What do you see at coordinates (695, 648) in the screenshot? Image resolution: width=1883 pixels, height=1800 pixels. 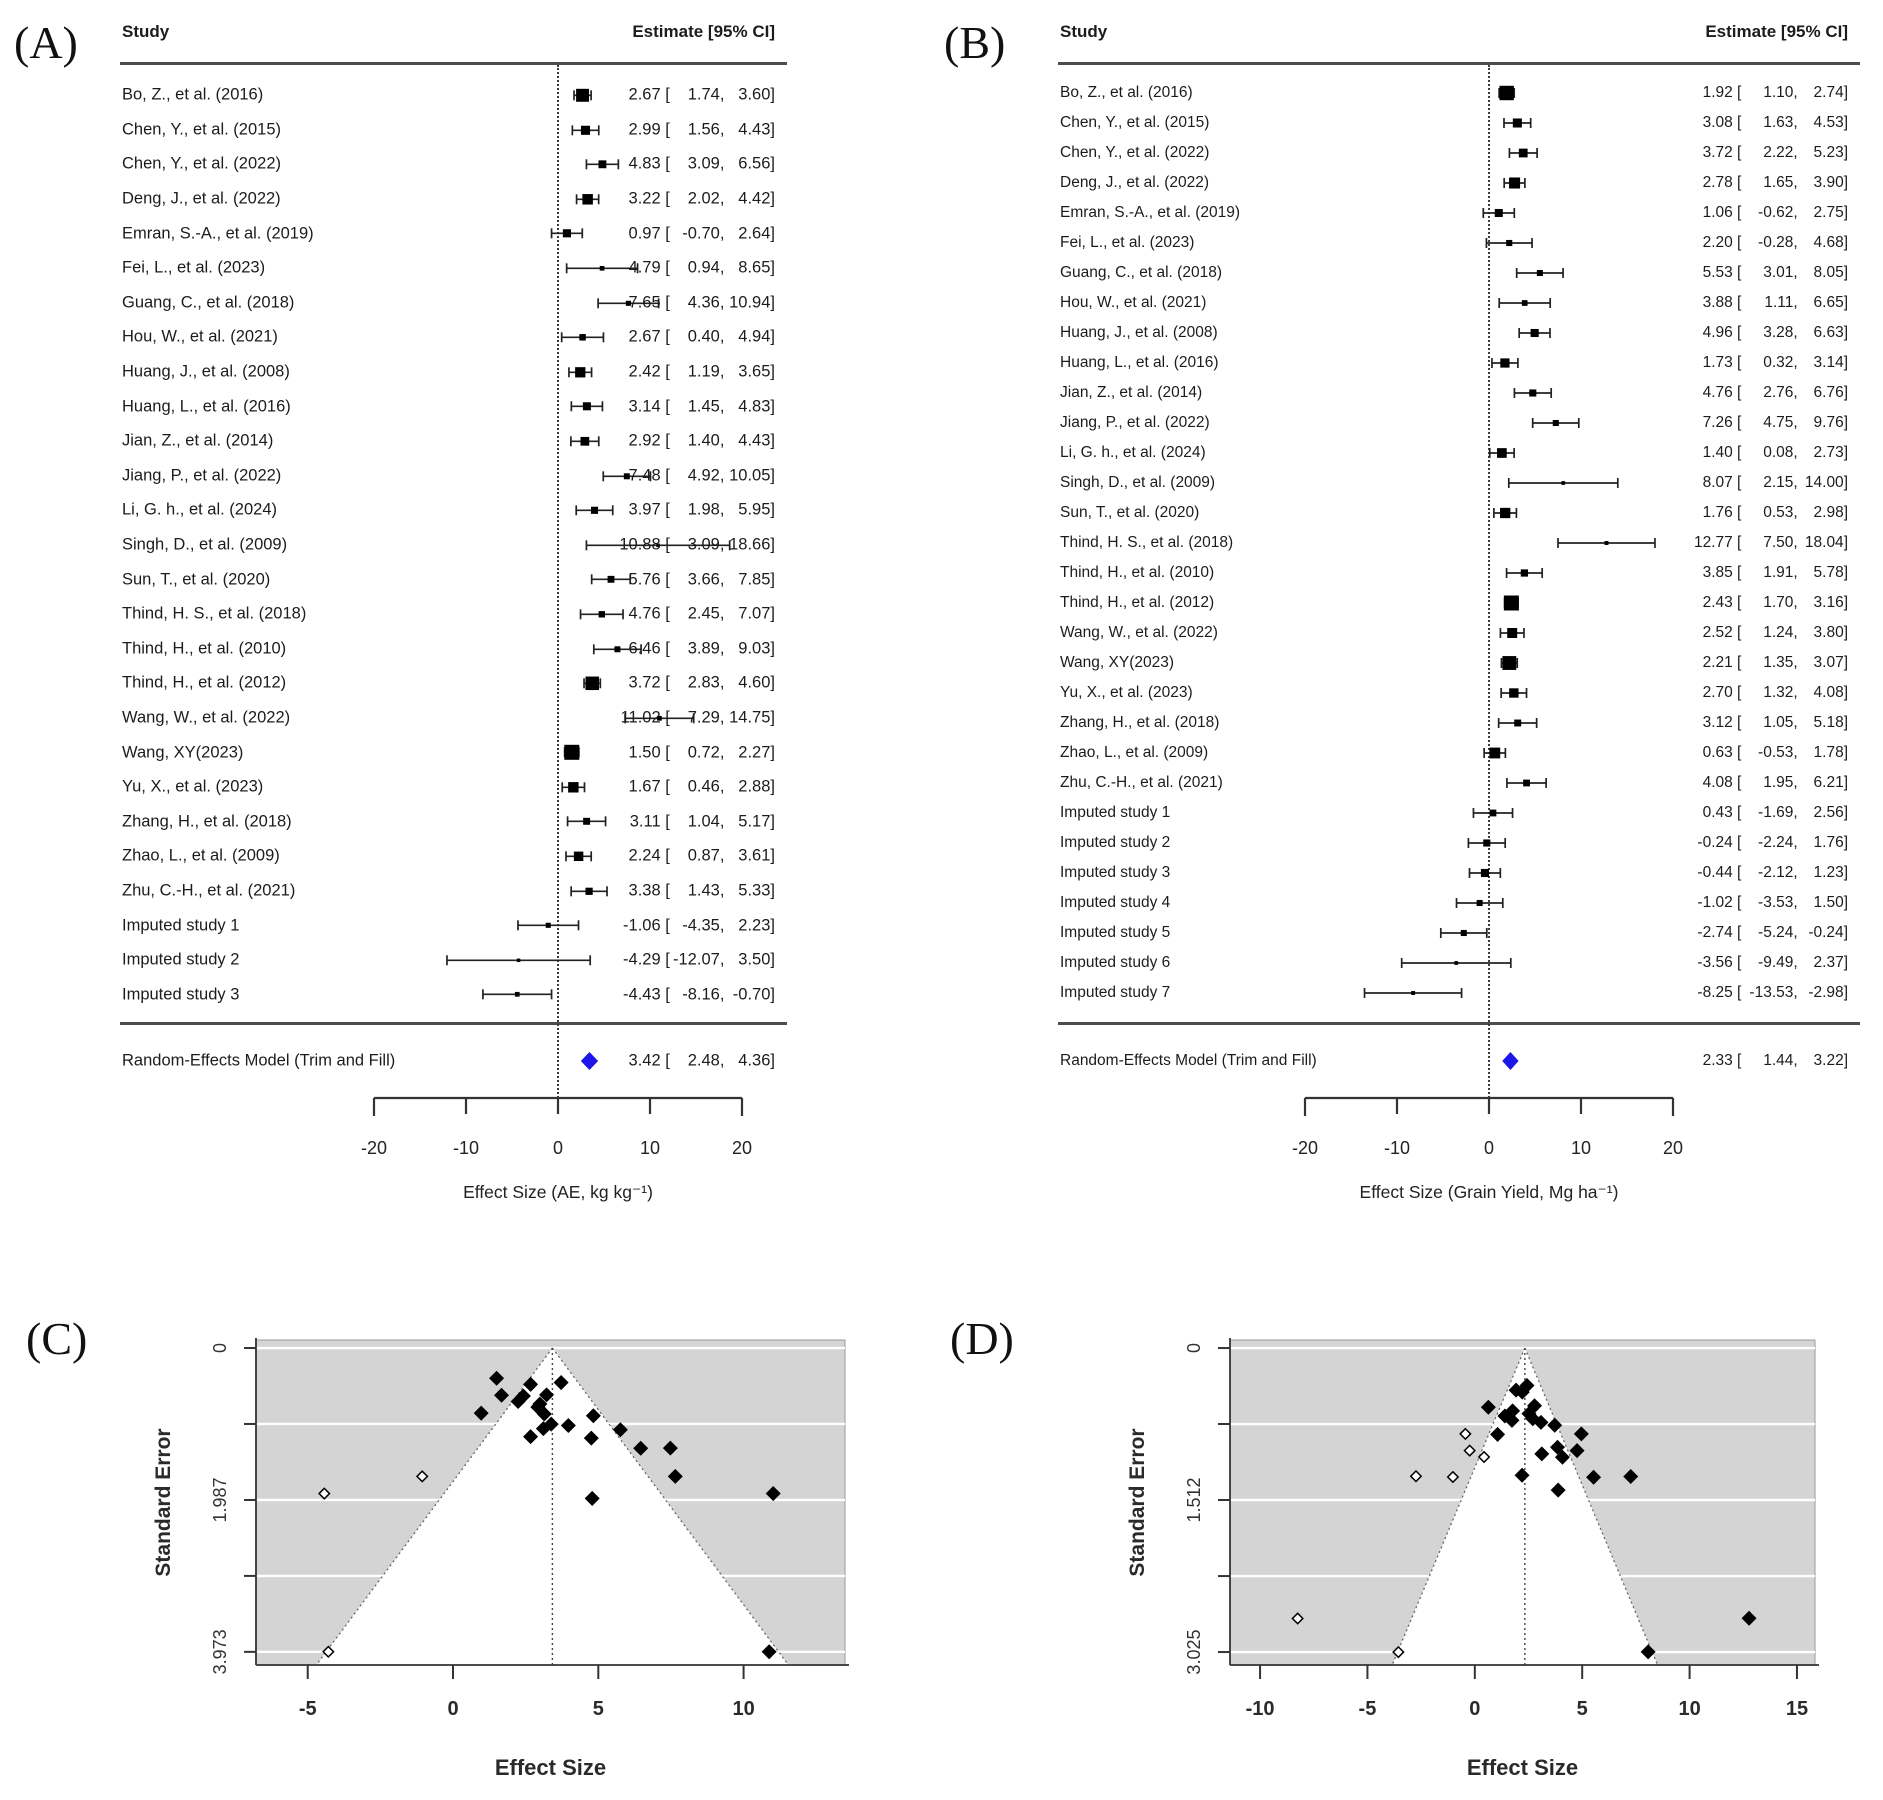 I see `estimate-text: 6.46 [3.89, 9.03]` at bounding box center [695, 648].